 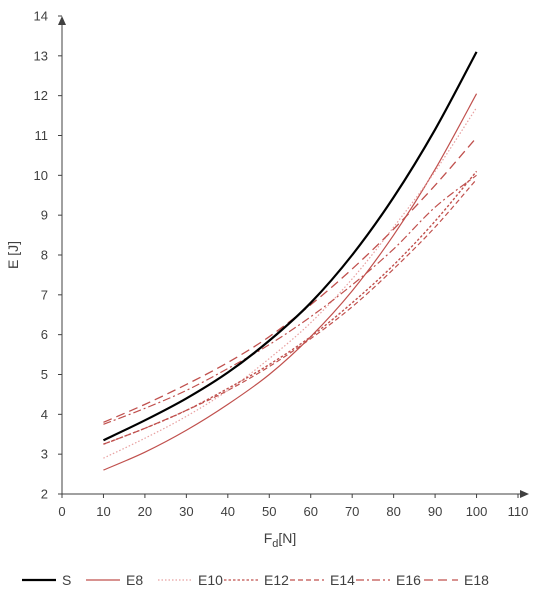 What do you see at coordinates (145, 511) in the screenshot?
I see `x-tick-label: 20` at bounding box center [145, 511].